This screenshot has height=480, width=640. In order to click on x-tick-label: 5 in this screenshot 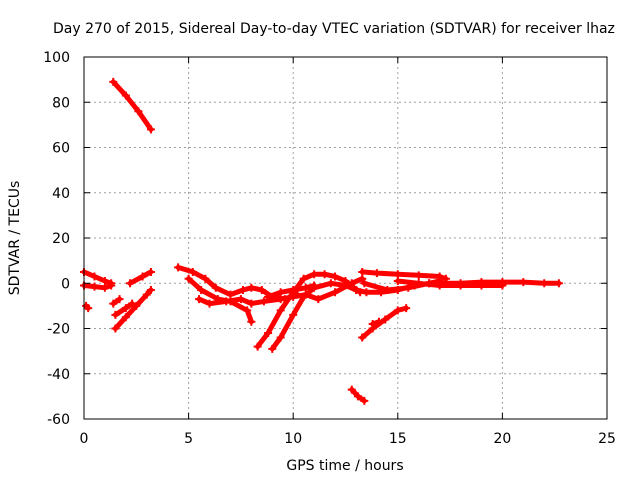, I will do `click(188, 439)`.